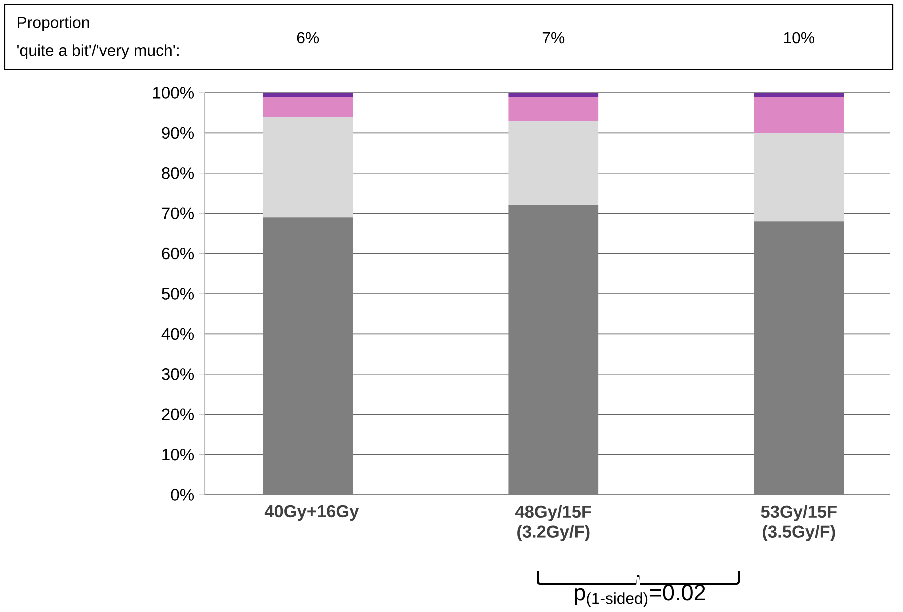  I want to click on y-tick-label: 10%, so click(178, 454).